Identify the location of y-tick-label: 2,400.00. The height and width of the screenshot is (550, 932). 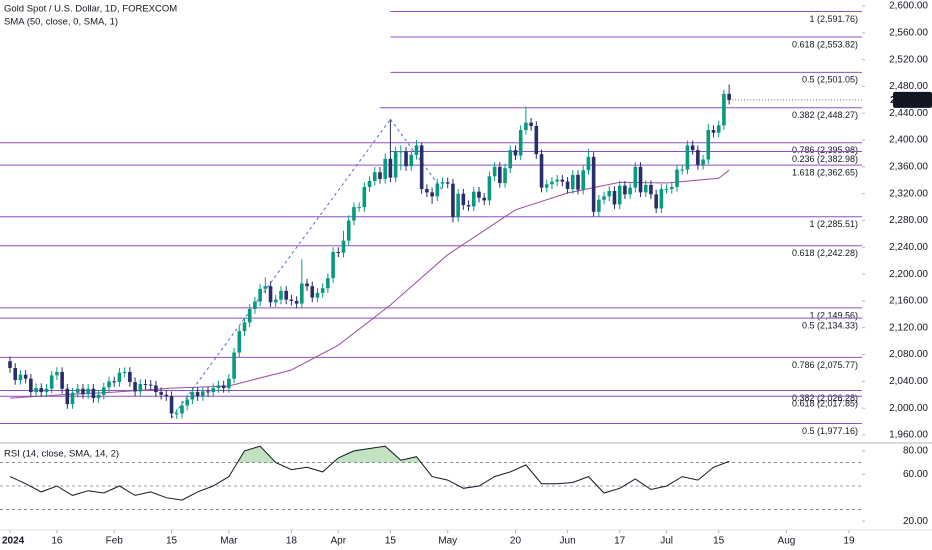
(908, 140).